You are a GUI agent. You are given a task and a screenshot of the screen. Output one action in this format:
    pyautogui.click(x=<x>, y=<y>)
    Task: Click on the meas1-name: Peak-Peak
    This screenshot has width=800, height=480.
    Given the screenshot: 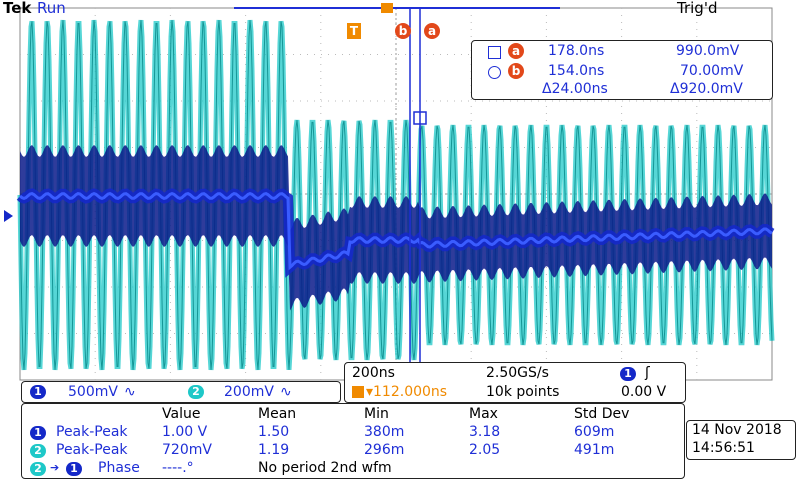 What is the action you would take?
    pyautogui.click(x=92, y=432)
    